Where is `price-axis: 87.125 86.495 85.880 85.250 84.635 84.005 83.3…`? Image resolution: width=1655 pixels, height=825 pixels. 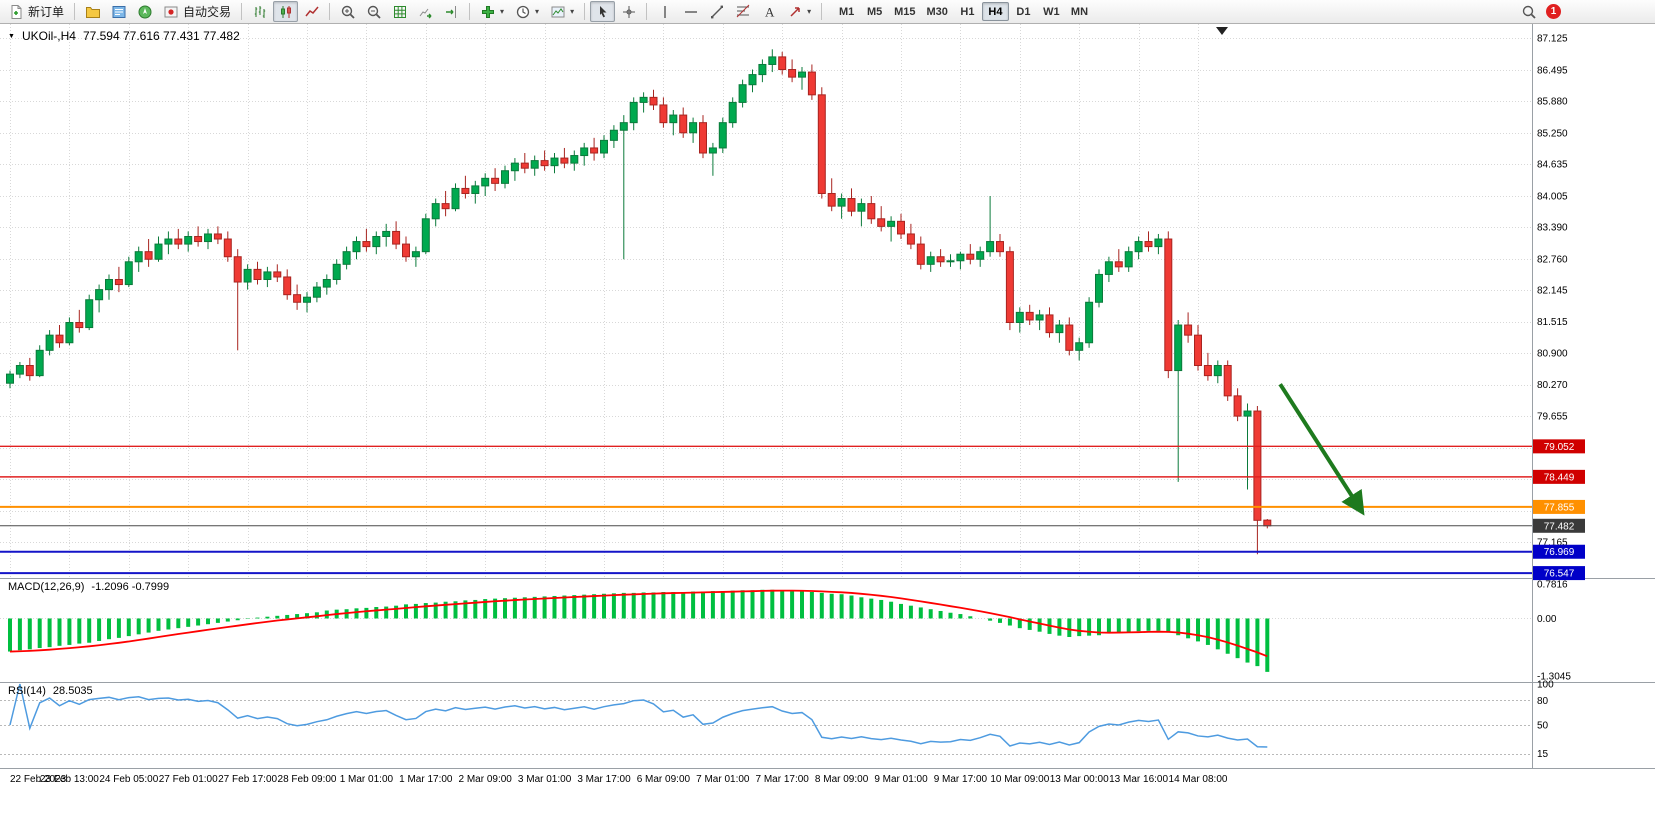
price-axis: 87.125 86.495 85.880 85.250 84.635 84.005 83.3… is located at coordinates (1554, 396).